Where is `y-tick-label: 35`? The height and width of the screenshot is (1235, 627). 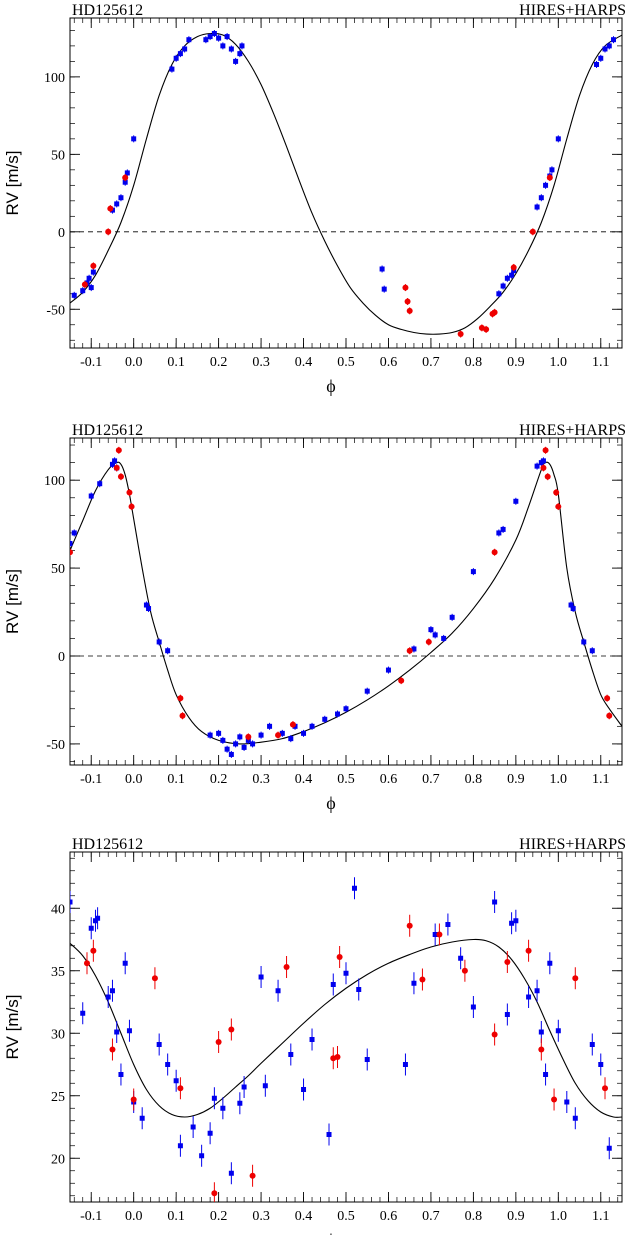 y-tick-label: 35 is located at coordinates (58, 972).